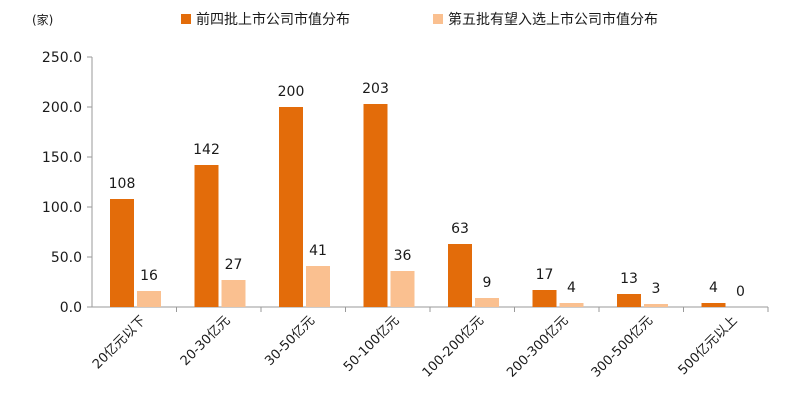 The height and width of the screenshot is (409, 800). Describe the element at coordinates (119, 342) in the screenshot. I see `x-tick-label: 20亿元以下` at that location.